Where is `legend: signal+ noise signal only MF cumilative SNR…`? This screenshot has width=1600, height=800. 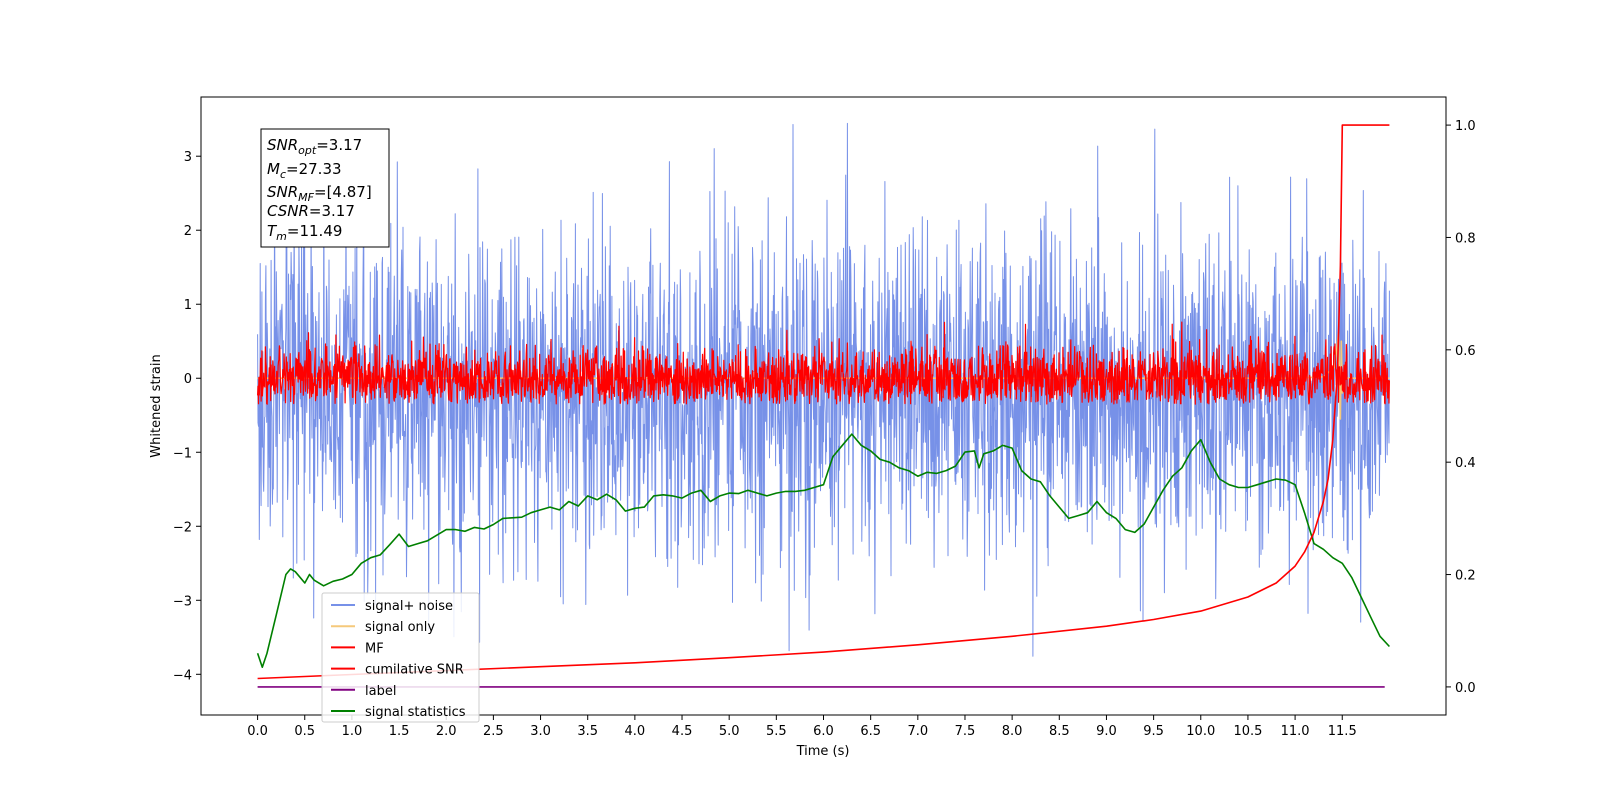 legend: signal+ noise signal only MF cumilative SNR… is located at coordinates (400, 657).